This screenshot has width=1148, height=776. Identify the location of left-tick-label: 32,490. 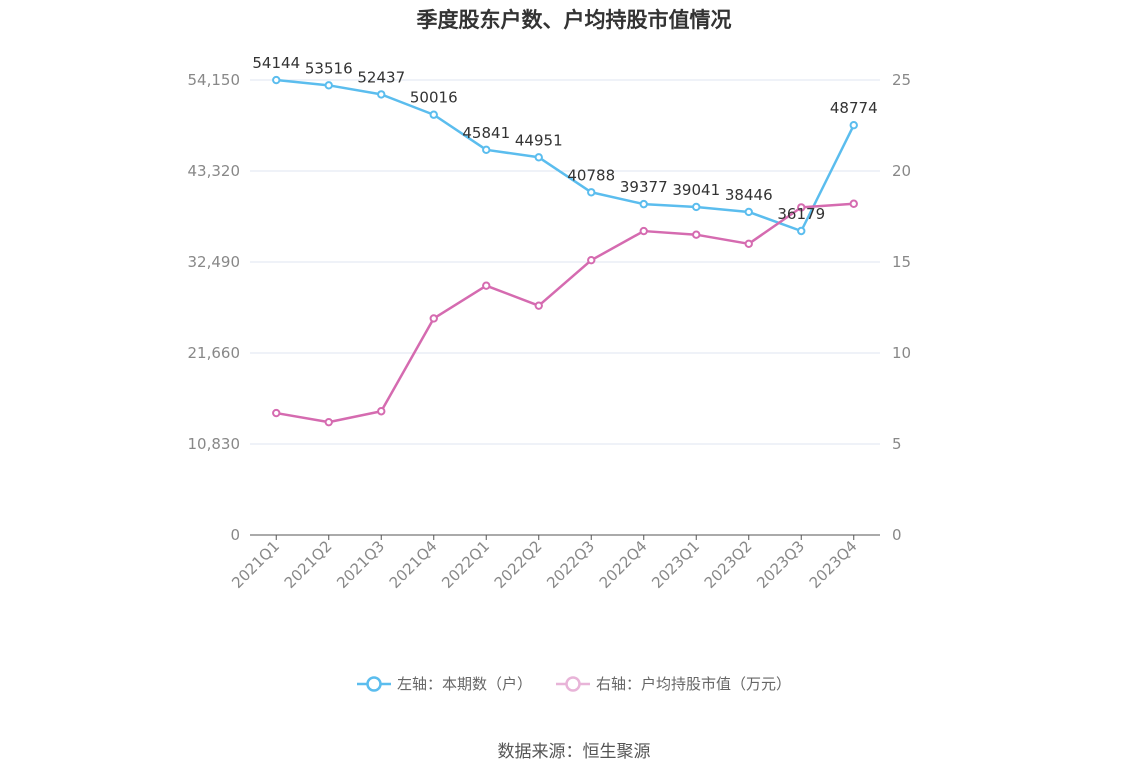
(214, 262).